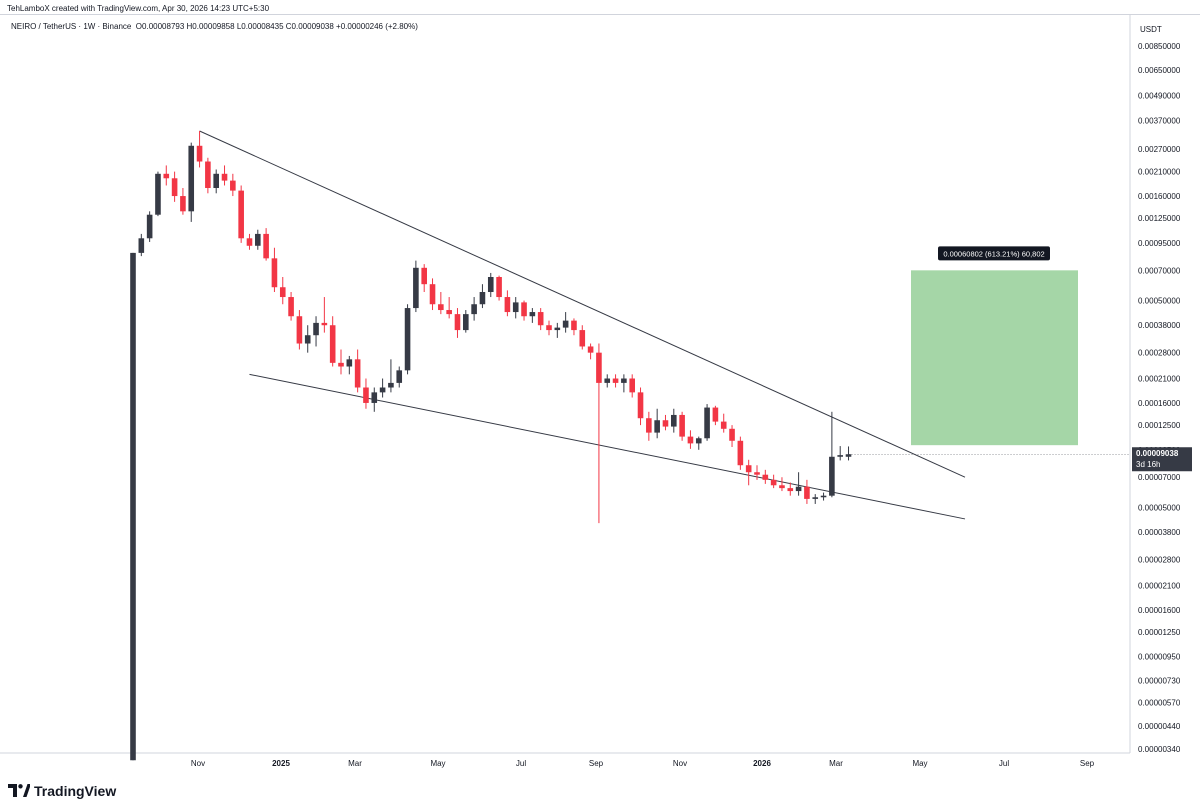 The image size is (1200, 809). Describe the element at coordinates (836, 763) in the screenshot. I see `time-tick-label: Mar` at that location.